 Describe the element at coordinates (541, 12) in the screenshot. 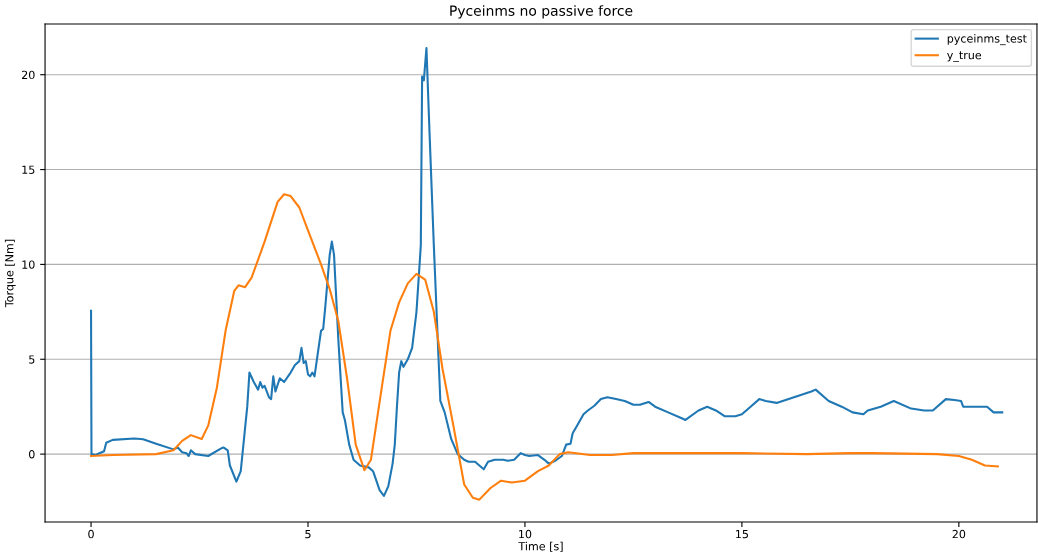

I see `chart-title: Pyceinms no passive force` at that location.